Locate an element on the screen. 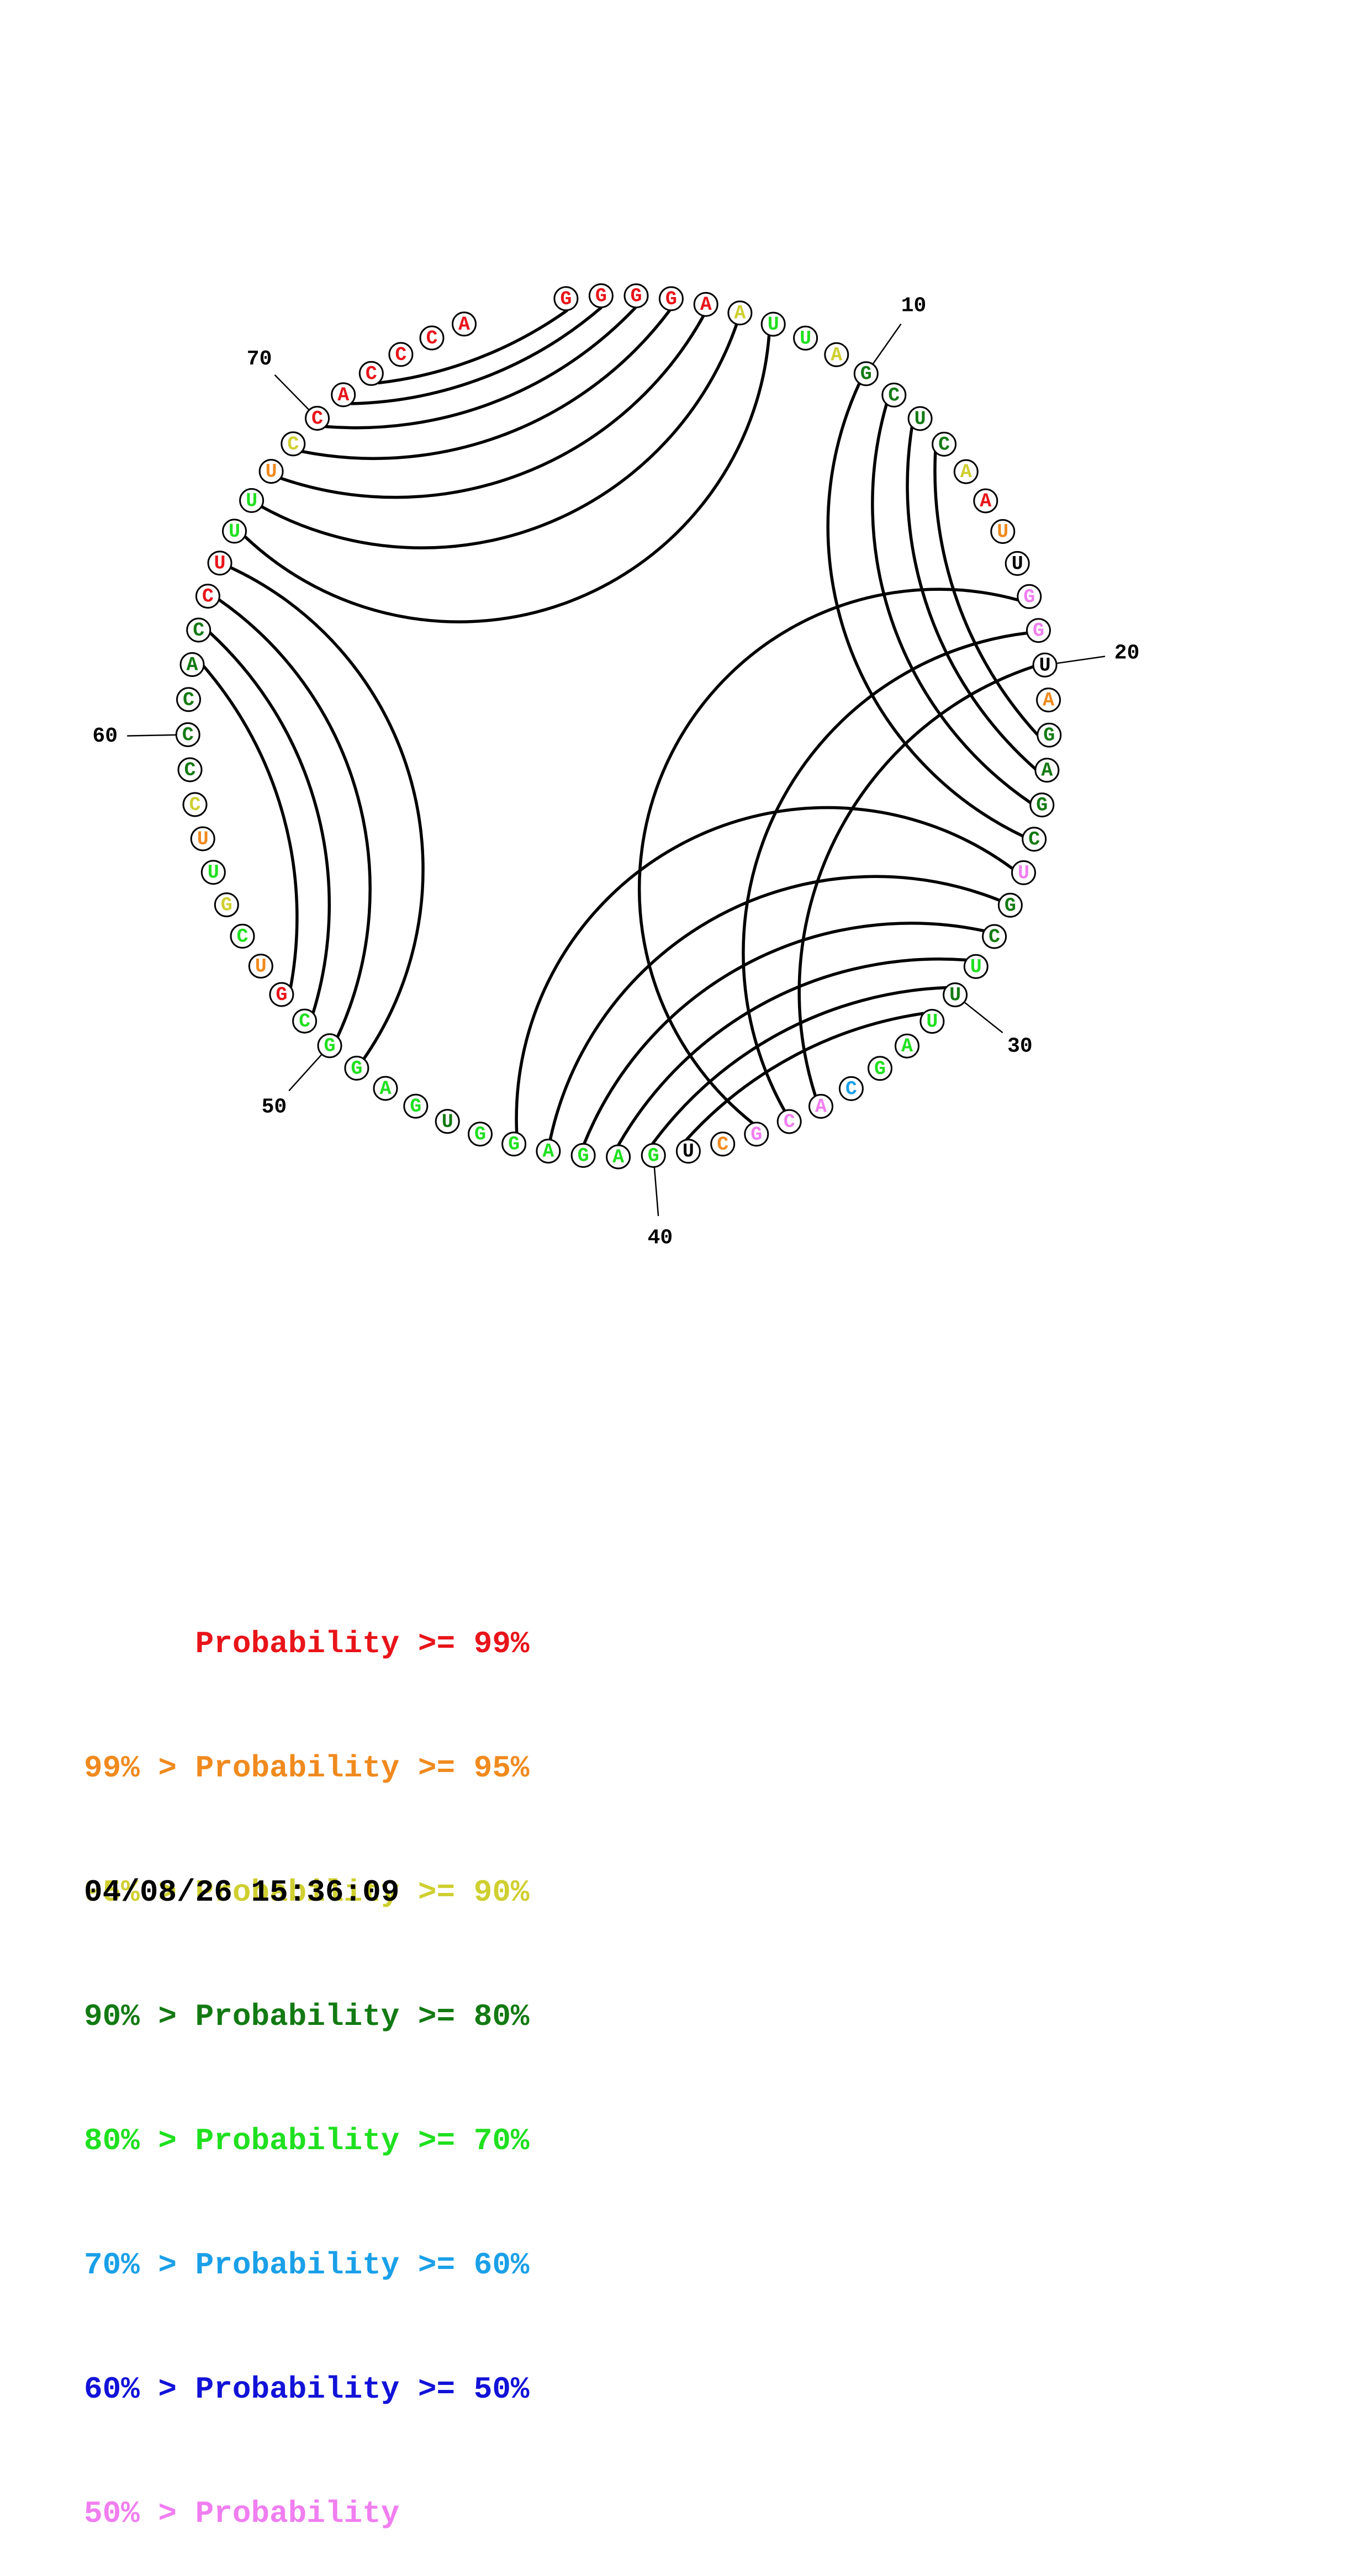 This screenshot has width=1369, height=2576. timestamp: 04/08/26 15:36:09 is located at coordinates (242, 1893).